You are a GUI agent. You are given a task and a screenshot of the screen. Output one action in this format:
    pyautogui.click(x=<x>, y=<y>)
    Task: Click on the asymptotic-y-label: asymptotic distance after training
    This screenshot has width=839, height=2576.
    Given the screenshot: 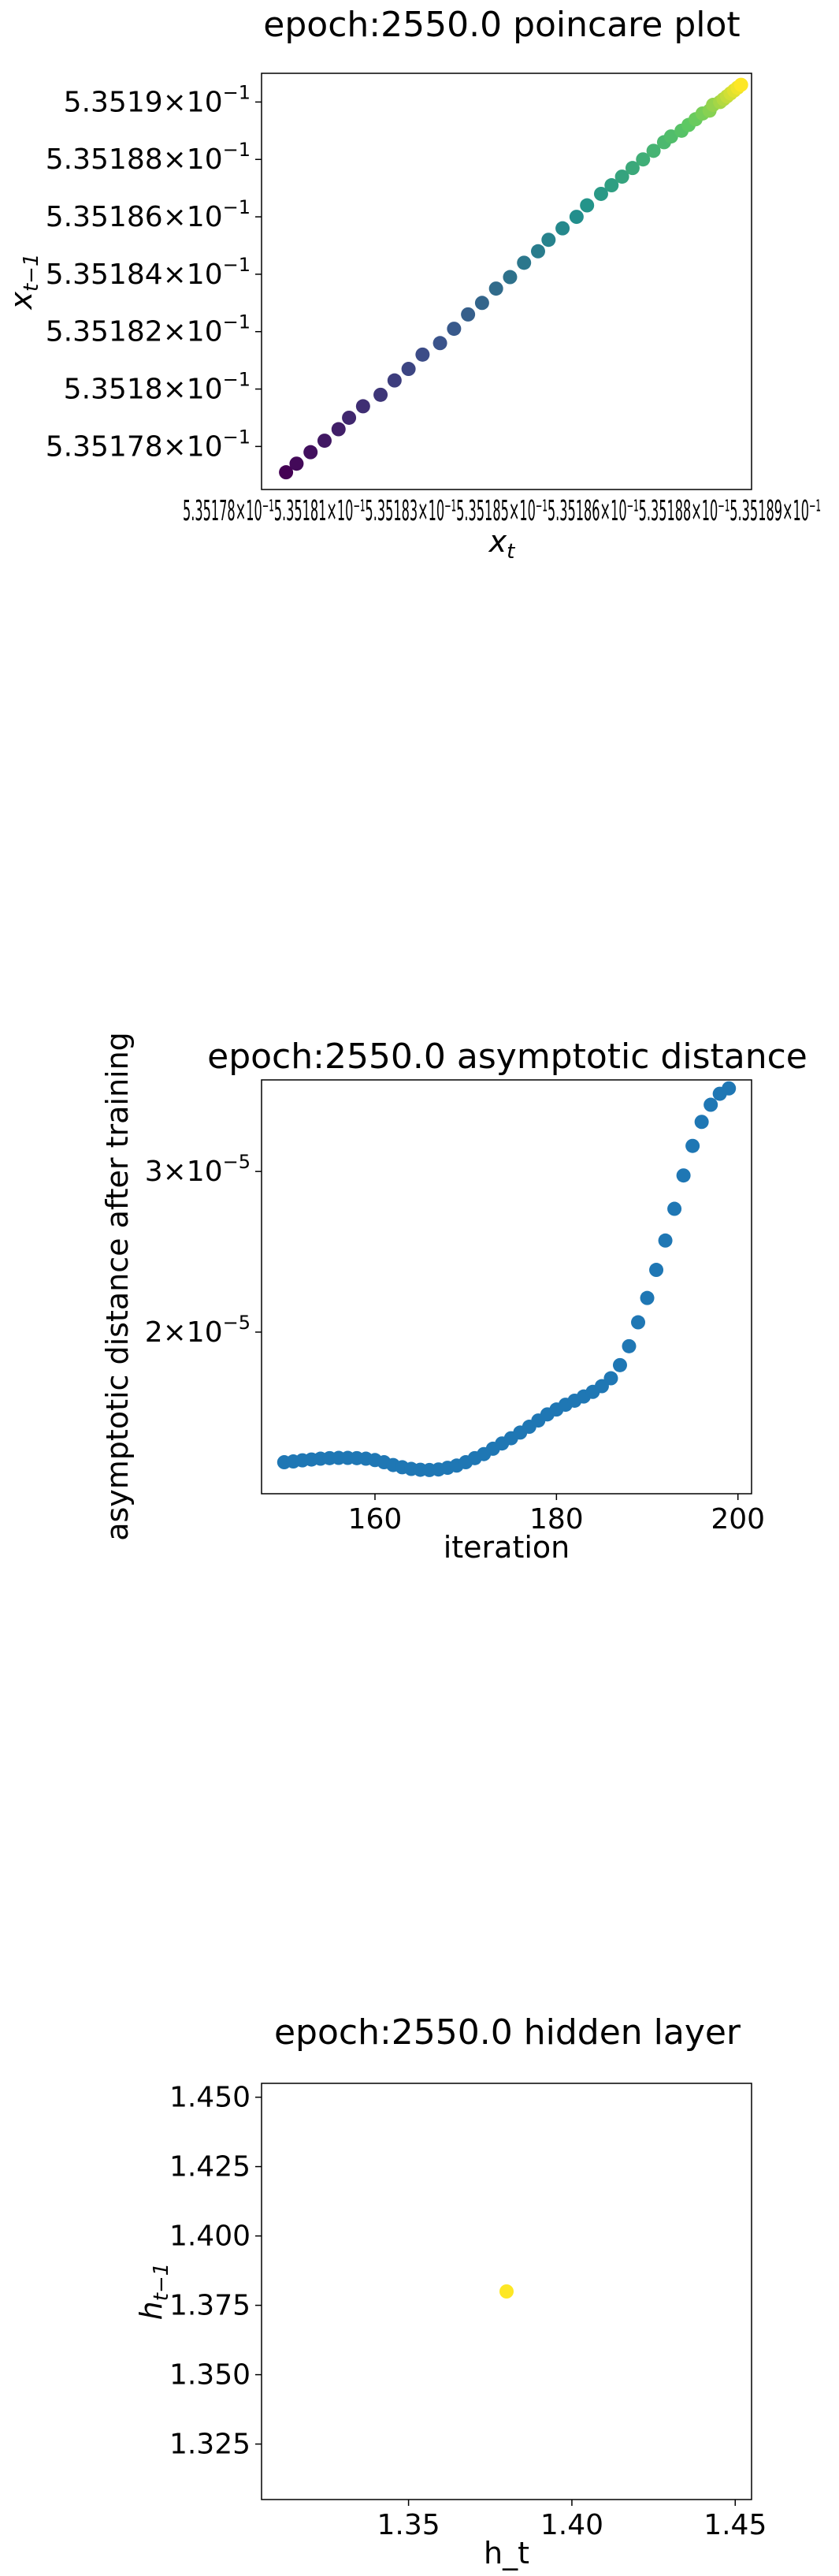 What is the action you would take?
    pyautogui.click(x=117, y=1286)
    